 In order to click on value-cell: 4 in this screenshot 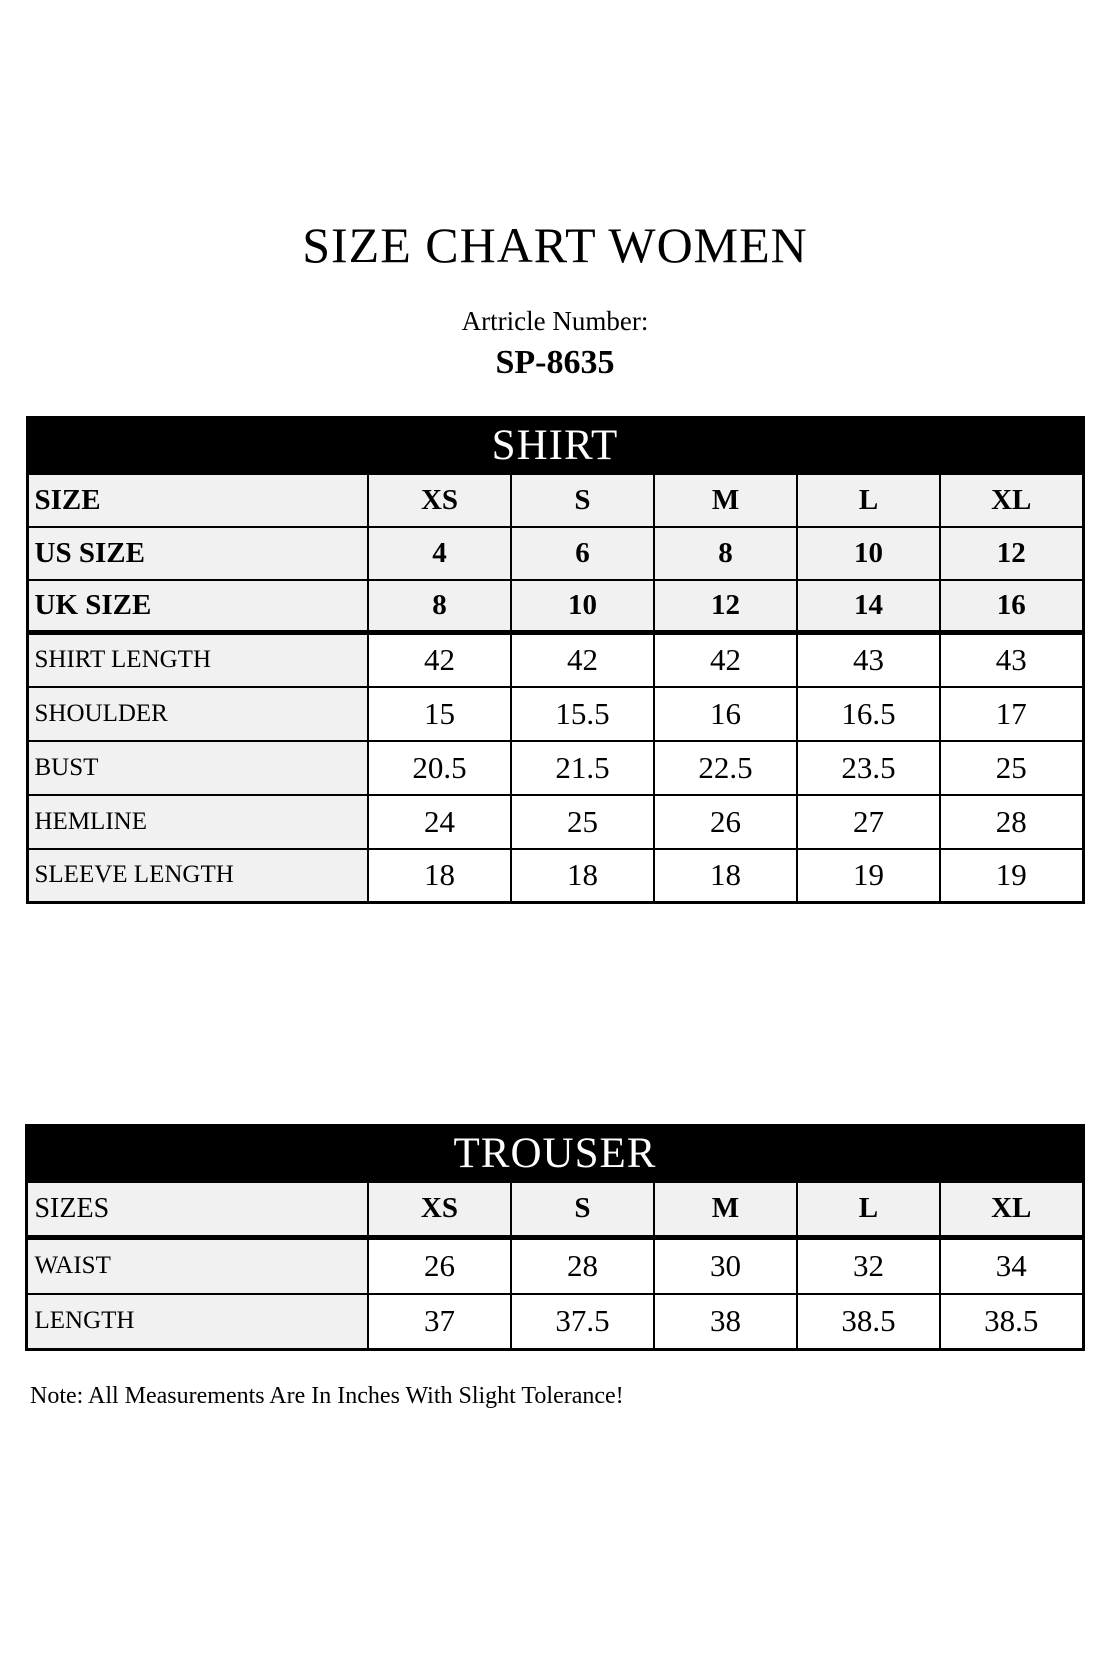, I will do `click(439, 553)`.